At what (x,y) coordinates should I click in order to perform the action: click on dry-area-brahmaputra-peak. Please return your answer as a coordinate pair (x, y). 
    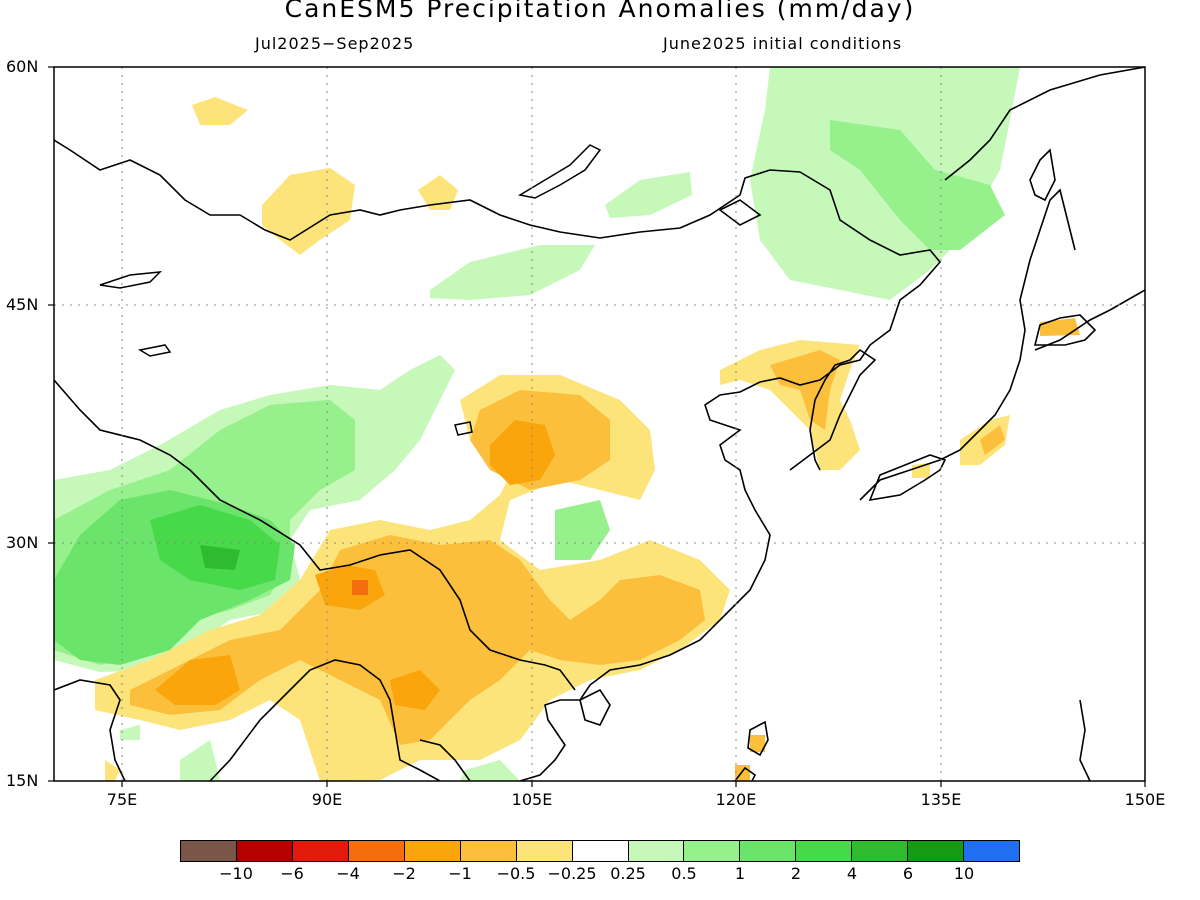
    Looking at the image, I should click on (350, 587).